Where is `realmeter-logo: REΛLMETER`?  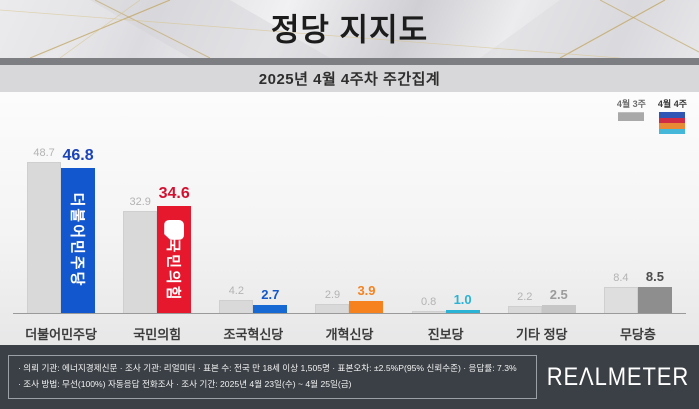
realmeter-logo: REΛLMETER is located at coordinates (618, 376).